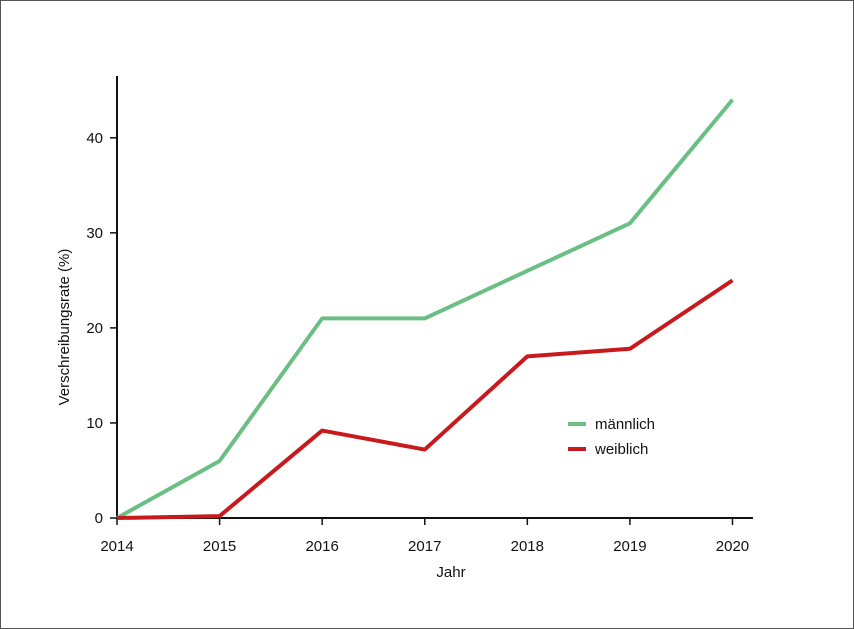 The height and width of the screenshot is (629, 854). What do you see at coordinates (621, 449) in the screenshot?
I see `legend-label: weiblich` at bounding box center [621, 449].